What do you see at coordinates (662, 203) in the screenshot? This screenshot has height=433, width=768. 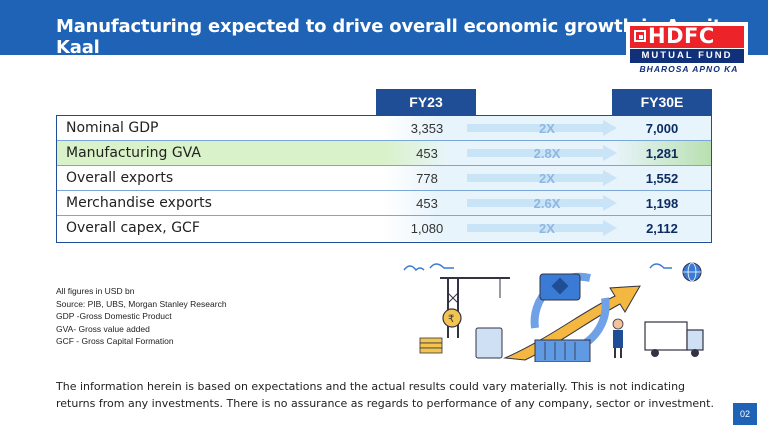 I see `fy30e-value: 1,198` at bounding box center [662, 203].